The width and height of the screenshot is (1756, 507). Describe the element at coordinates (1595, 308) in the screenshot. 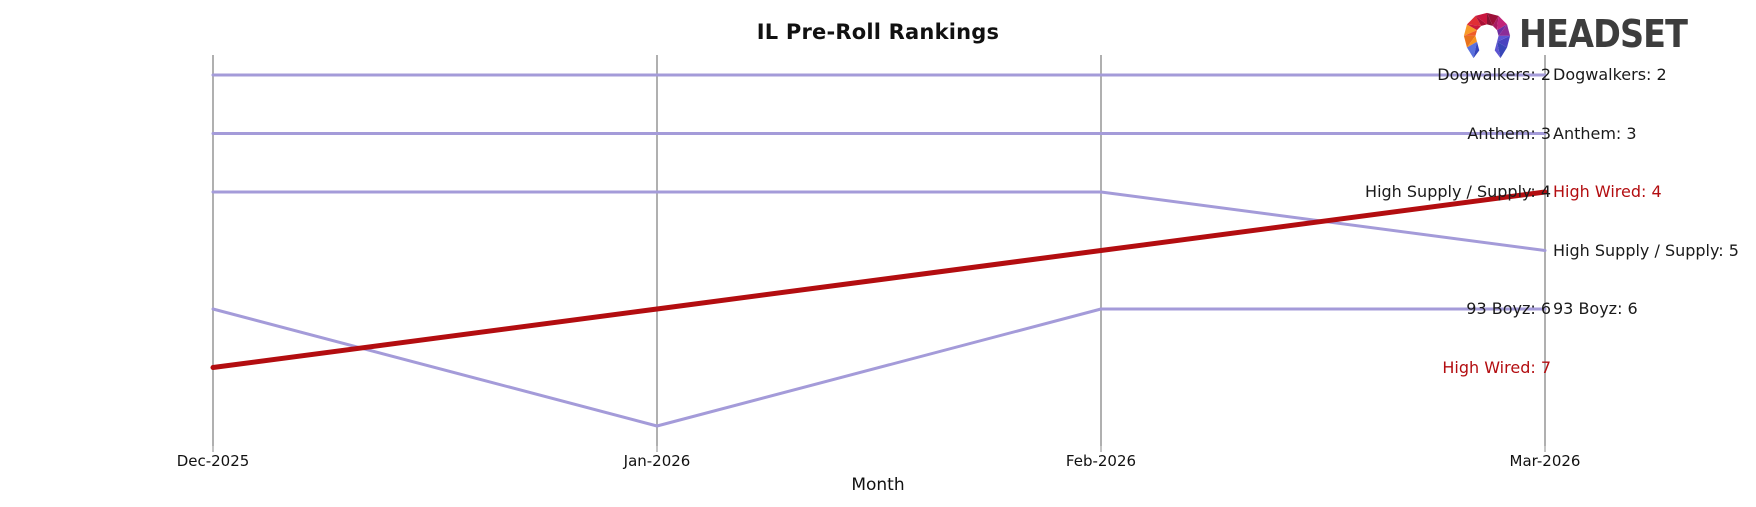

I see `right-label-93-boyz: 93 Boyz: 6` at that location.